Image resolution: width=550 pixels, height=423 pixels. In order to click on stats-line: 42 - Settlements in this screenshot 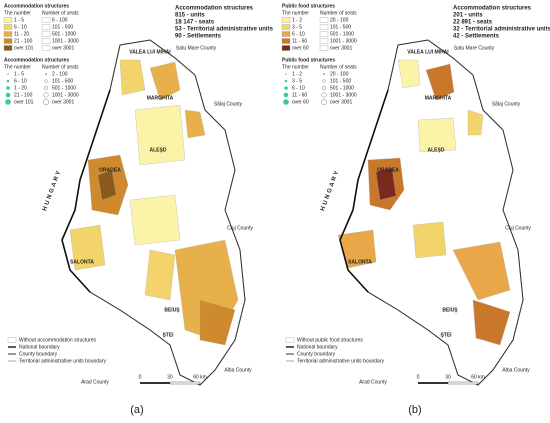, I will do `click(476, 37)`.